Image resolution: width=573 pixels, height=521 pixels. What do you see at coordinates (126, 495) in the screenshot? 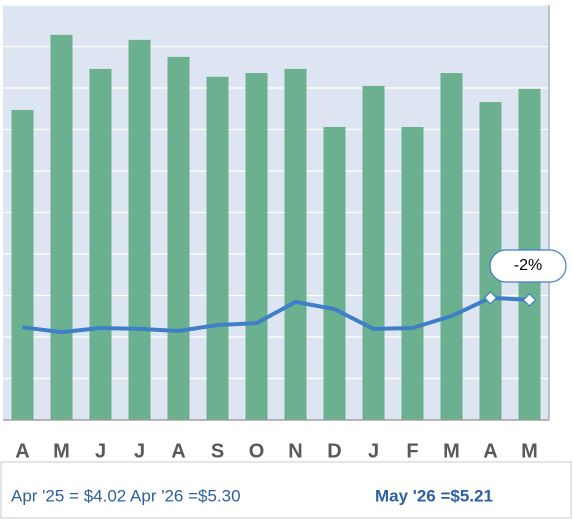
I see `footer-left: Apr '25 = $4.02 Apr '26 =$5.30` at bounding box center [126, 495].